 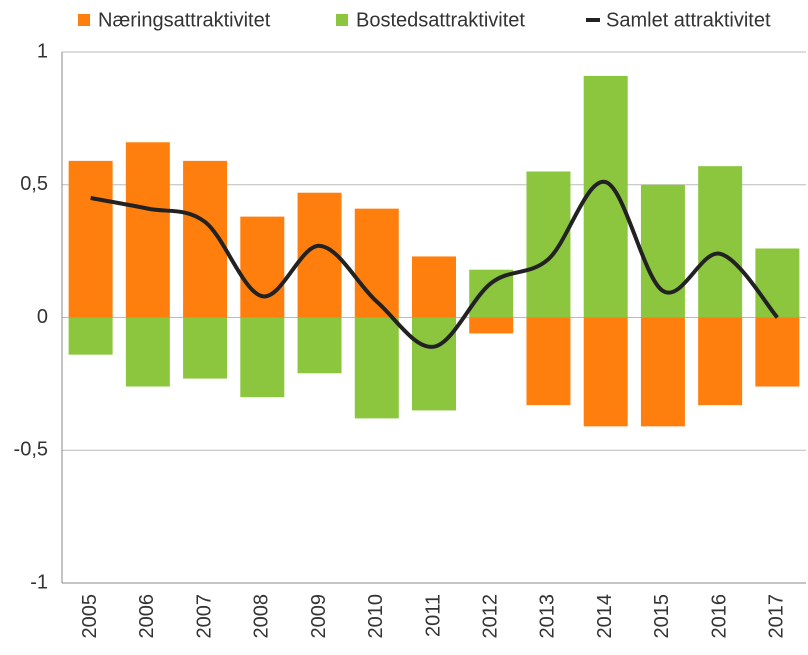 What do you see at coordinates (548, 616) in the screenshot?
I see `x-tick-label: 2013` at bounding box center [548, 616].